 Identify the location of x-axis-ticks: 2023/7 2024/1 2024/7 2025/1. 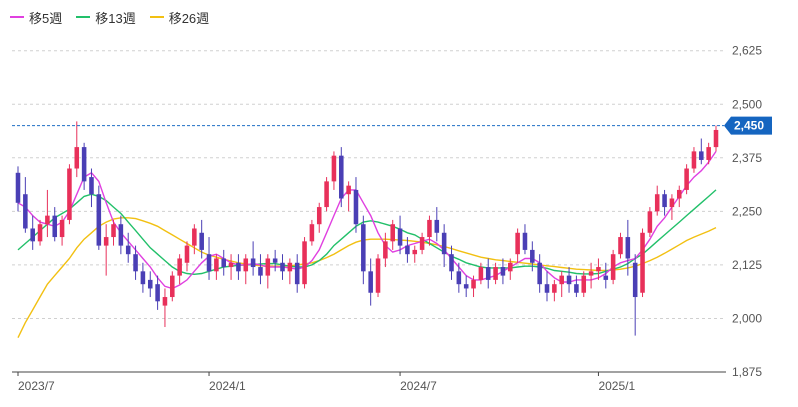
(326, 382).